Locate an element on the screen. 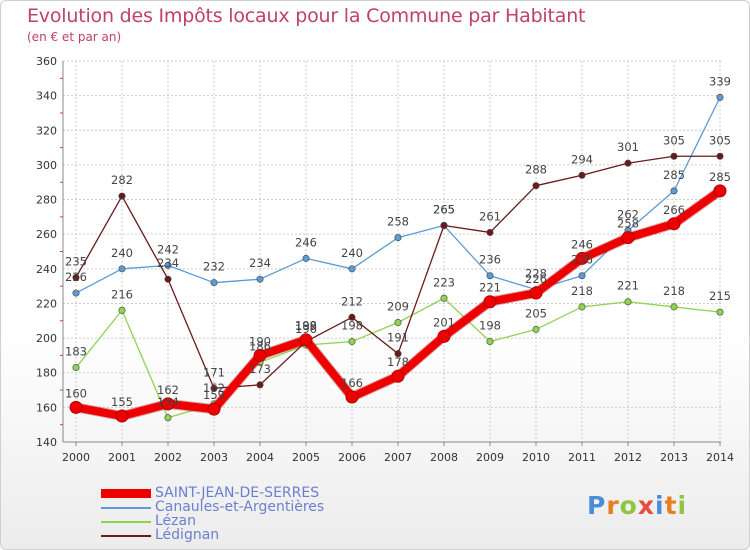  x-tick-label: 2010 is located at coordinates (536, 457).